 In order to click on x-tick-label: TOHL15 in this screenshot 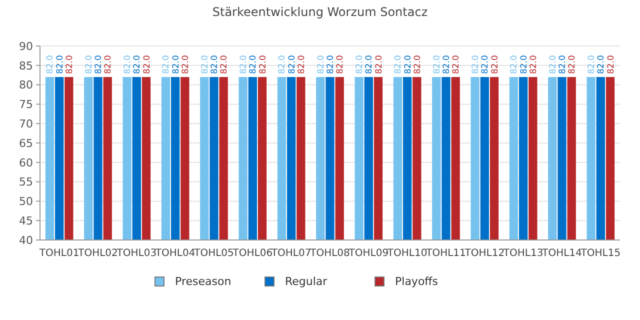, I will do `click(600, 253)`.